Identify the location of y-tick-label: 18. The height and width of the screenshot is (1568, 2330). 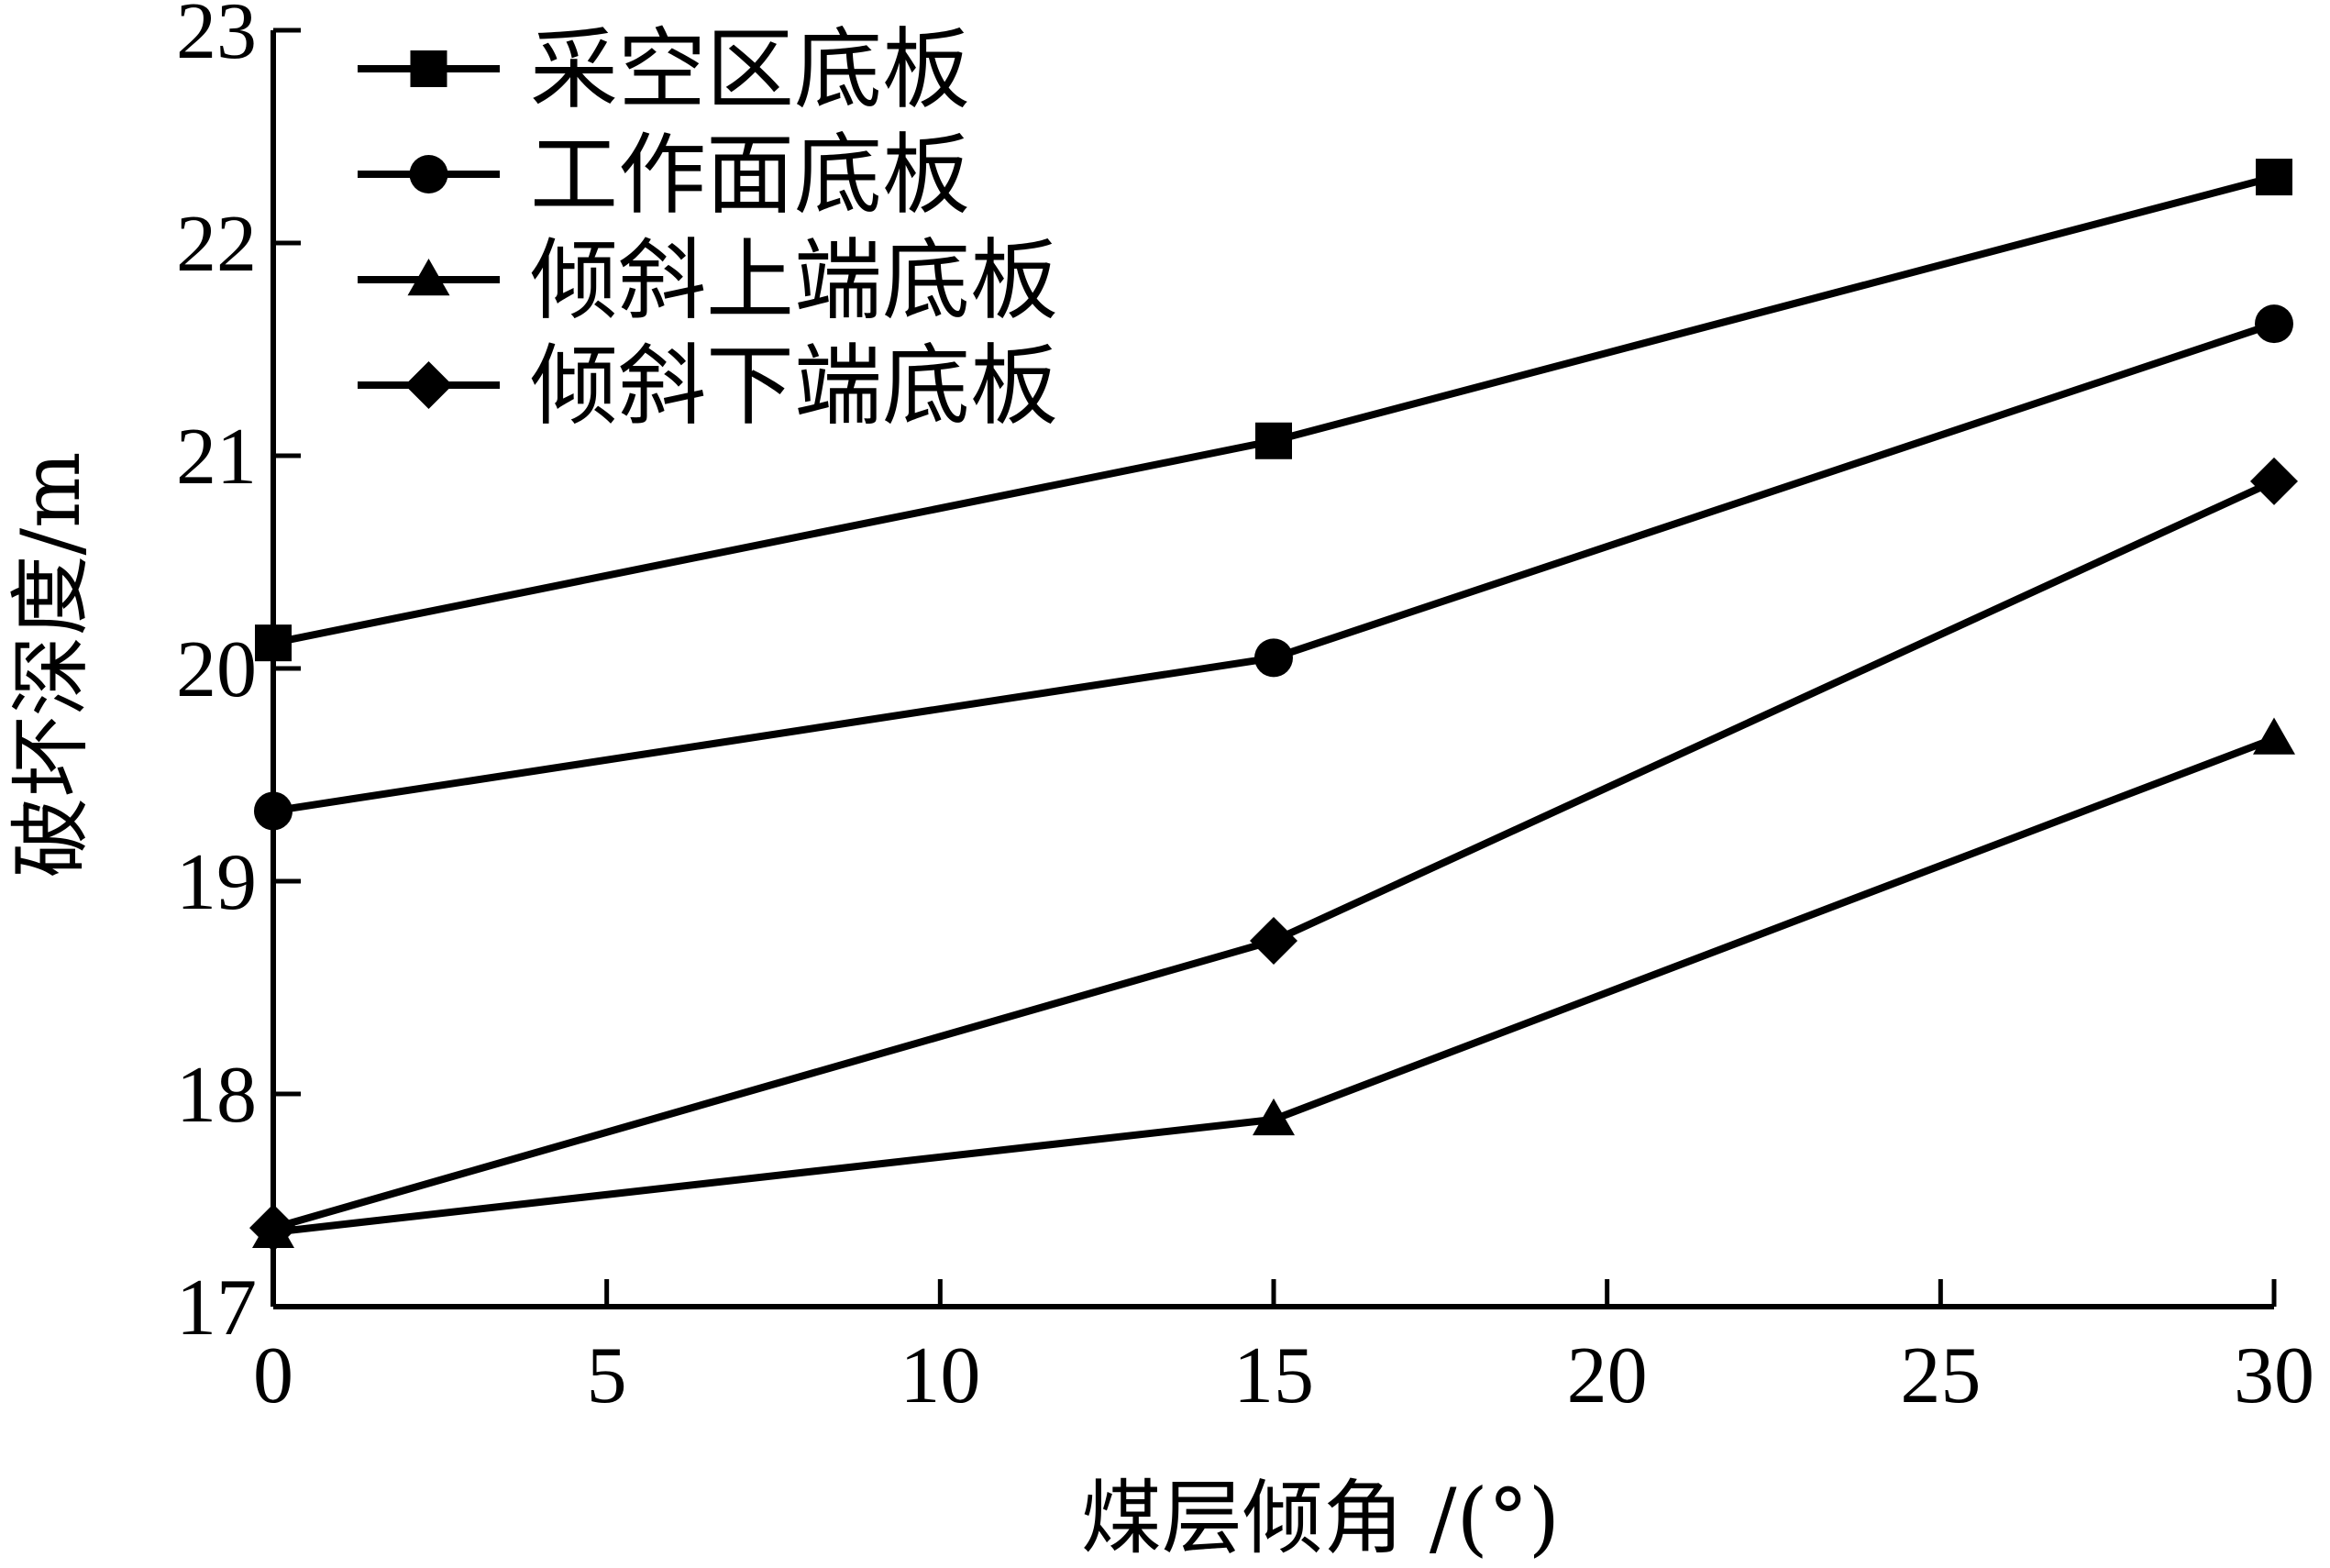
(217, 1096).